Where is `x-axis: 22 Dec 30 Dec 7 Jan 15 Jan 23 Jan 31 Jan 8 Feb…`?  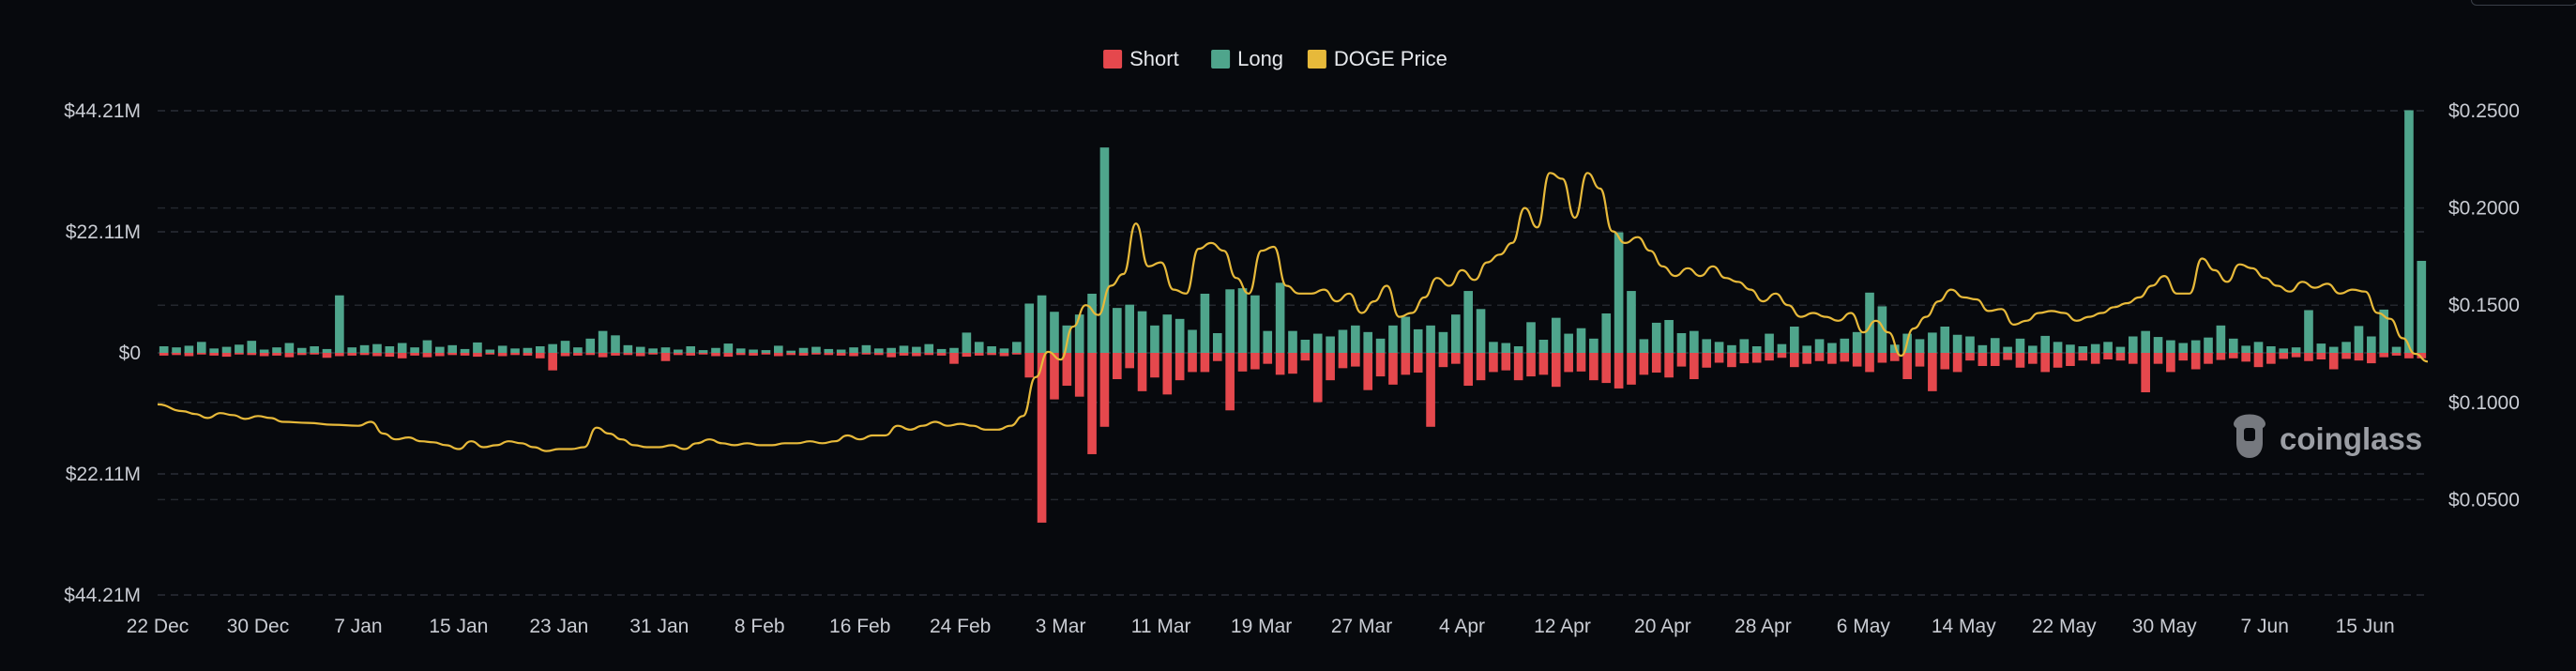 x-axis: 22 Dec 30 Dec 7 Jan 15 Jan 23 Jan 31 Jan 8 Feb… is located at coordinates (1261, 626).